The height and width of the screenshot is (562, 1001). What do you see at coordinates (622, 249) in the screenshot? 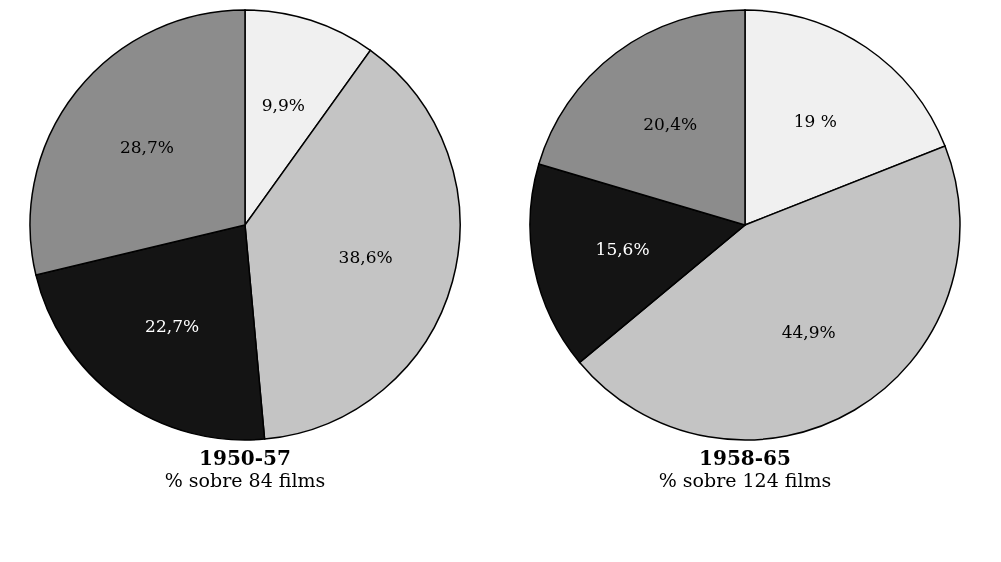
I see `data-label: 15,6%` at bounding box center [622, 249].